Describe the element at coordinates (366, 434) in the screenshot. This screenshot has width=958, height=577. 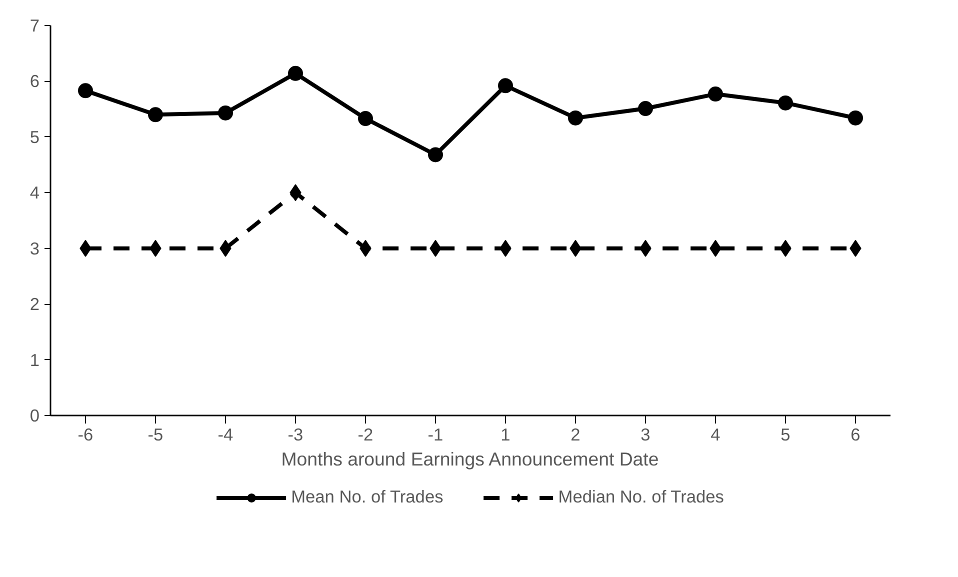
I see `x-tick-label: -2` at that location.